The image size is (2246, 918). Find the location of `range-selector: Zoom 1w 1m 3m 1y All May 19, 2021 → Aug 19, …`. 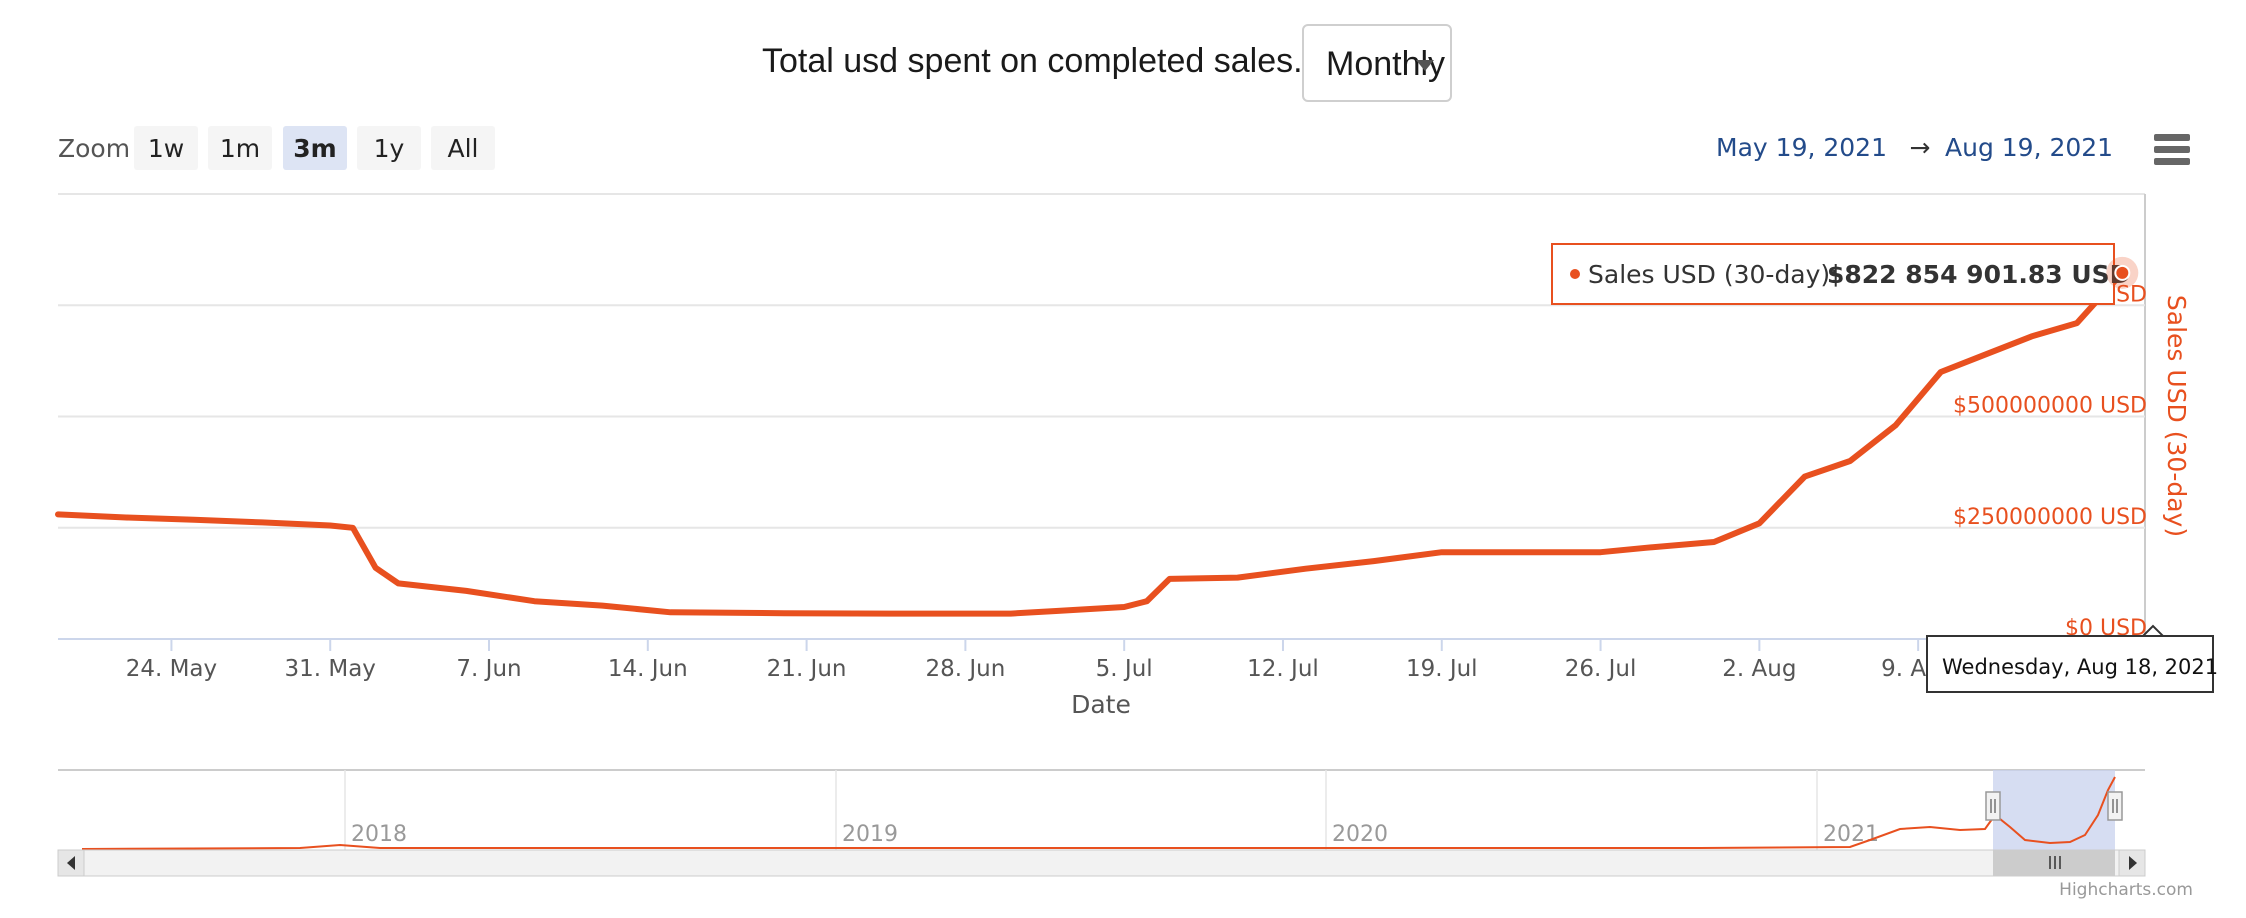

range-selector: Zoom 1w 1m 3m 1y All May 19, 2021 → Aug 19, … is located at coordinates (1085, 148).